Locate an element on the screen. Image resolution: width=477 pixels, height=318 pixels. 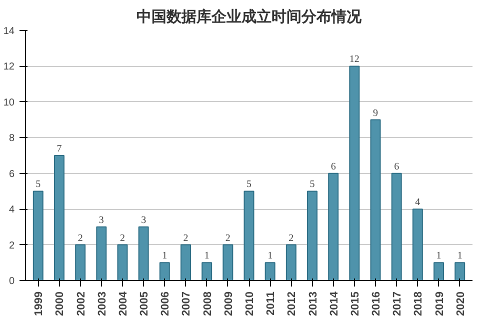
data-label: 9 is located at coordinates (375, 113).